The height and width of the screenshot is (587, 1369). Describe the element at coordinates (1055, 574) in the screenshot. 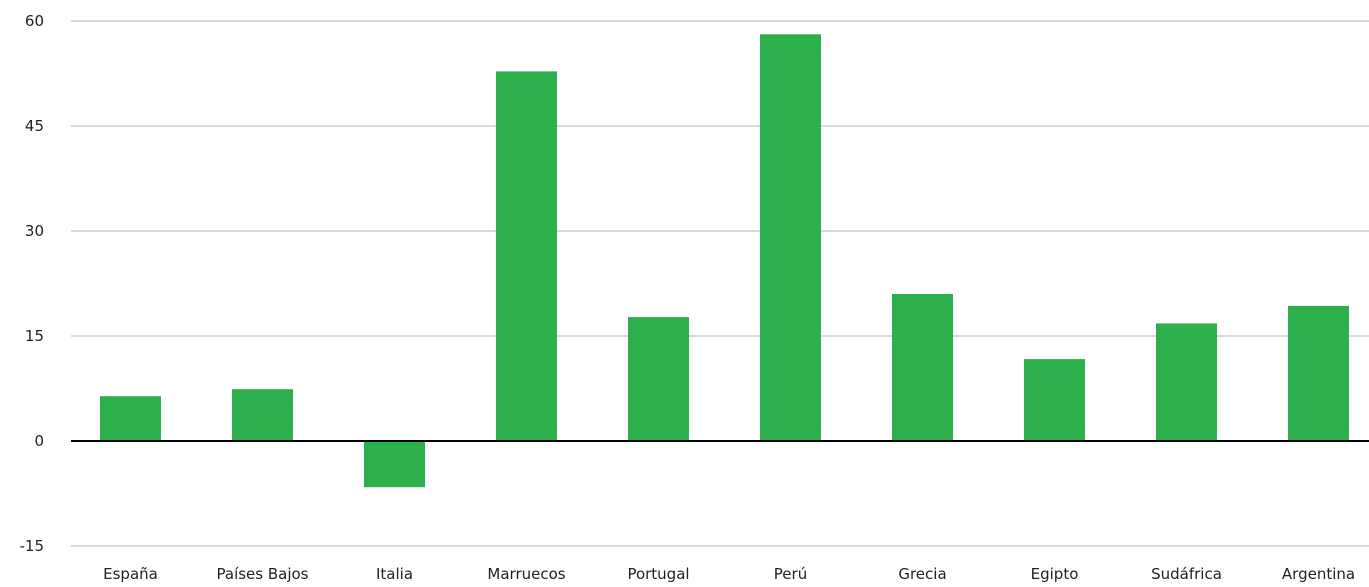

I see `x-tick-label: Egipto` at that location.